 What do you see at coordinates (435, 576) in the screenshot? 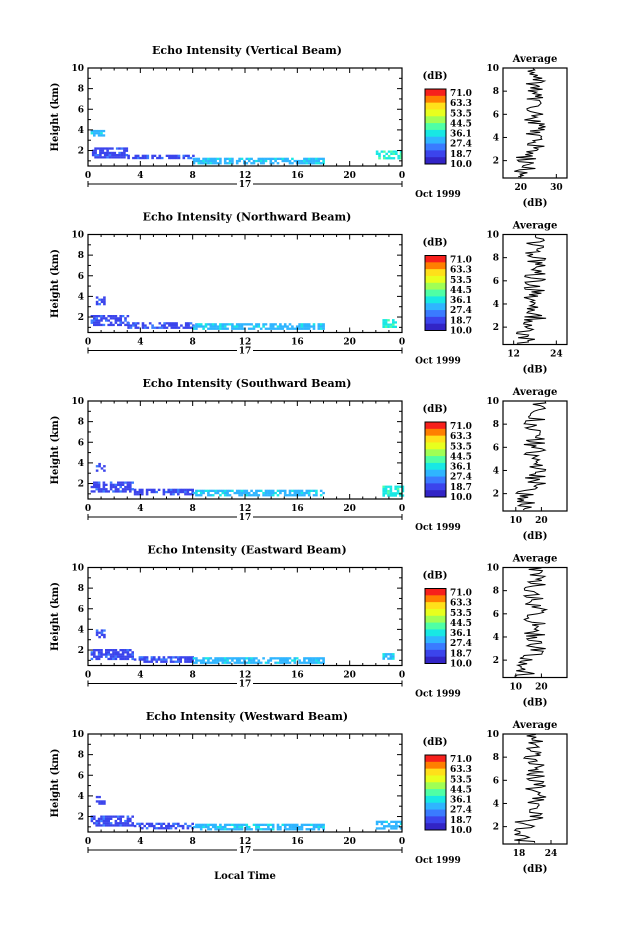
I see `colorbar-unit: (dB)` at bounding box center [435, 576].